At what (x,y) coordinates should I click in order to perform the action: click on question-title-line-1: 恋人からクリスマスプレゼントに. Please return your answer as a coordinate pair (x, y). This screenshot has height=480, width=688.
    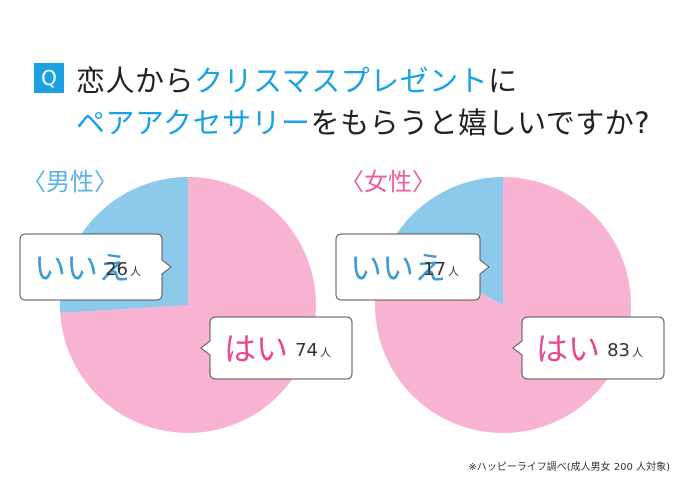
    Looking at the image, I should click on (297, 79).